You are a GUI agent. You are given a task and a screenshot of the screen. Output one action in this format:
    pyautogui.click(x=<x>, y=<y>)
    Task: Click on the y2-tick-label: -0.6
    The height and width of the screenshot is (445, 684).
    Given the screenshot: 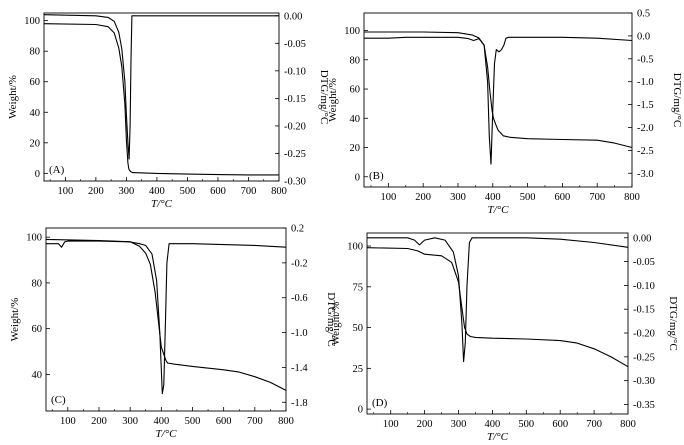 What is the action you would take?
    pyautogui.click(x=299, y=298)
    